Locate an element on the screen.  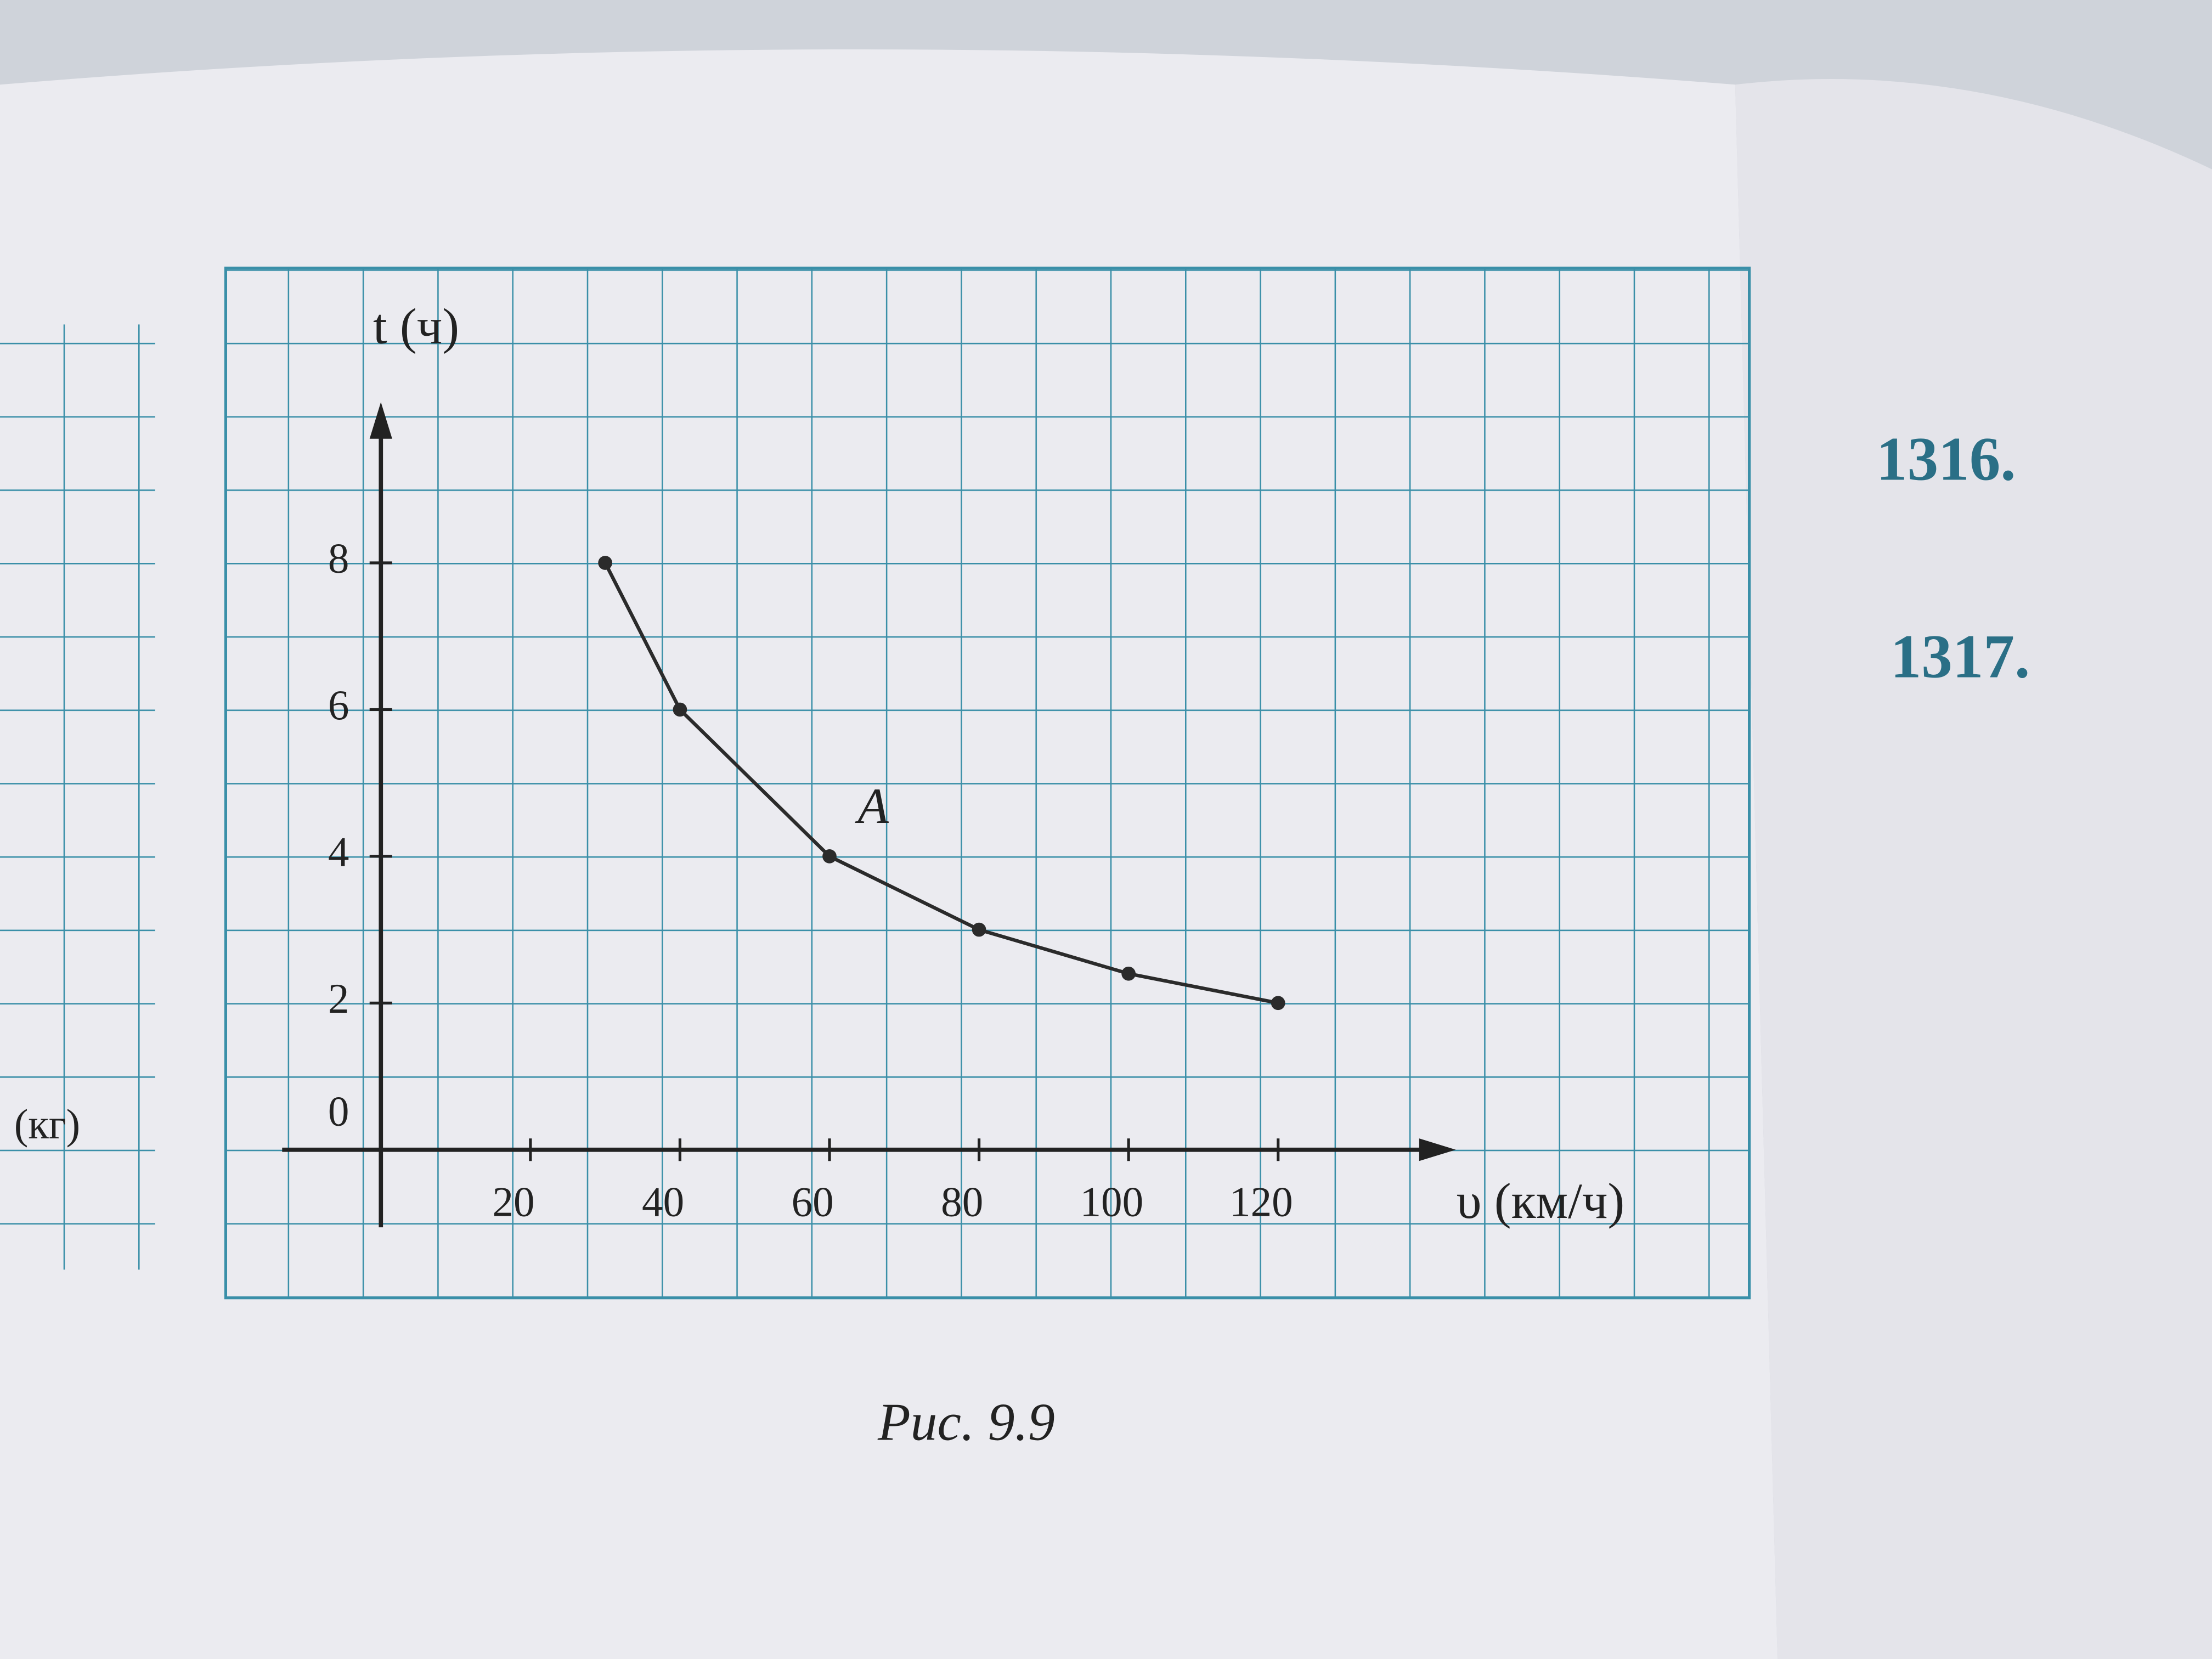
annotation: A is located at coordinates (871, 806).